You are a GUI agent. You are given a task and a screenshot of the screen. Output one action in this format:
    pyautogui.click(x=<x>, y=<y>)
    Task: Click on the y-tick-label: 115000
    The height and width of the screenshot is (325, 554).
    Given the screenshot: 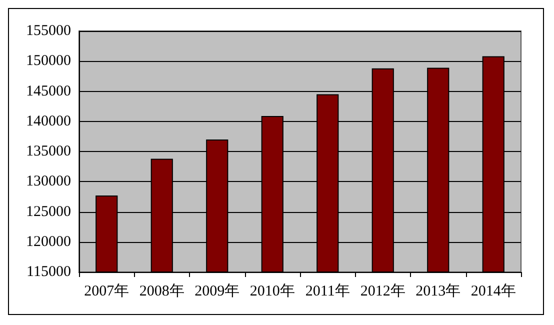 What is the action you would take?
    pyautogui.click(x=48, y=272)
    